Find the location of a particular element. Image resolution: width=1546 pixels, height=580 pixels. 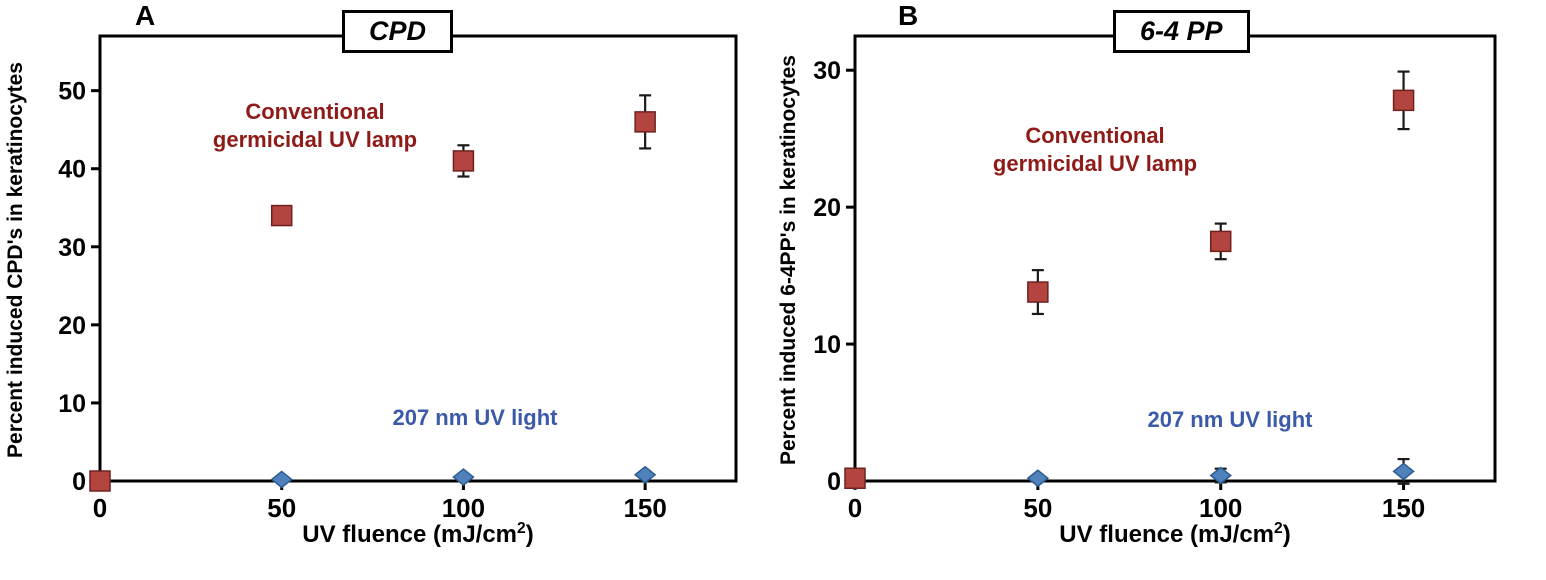

panel-label-a: A is located at coordinates (145, 15).